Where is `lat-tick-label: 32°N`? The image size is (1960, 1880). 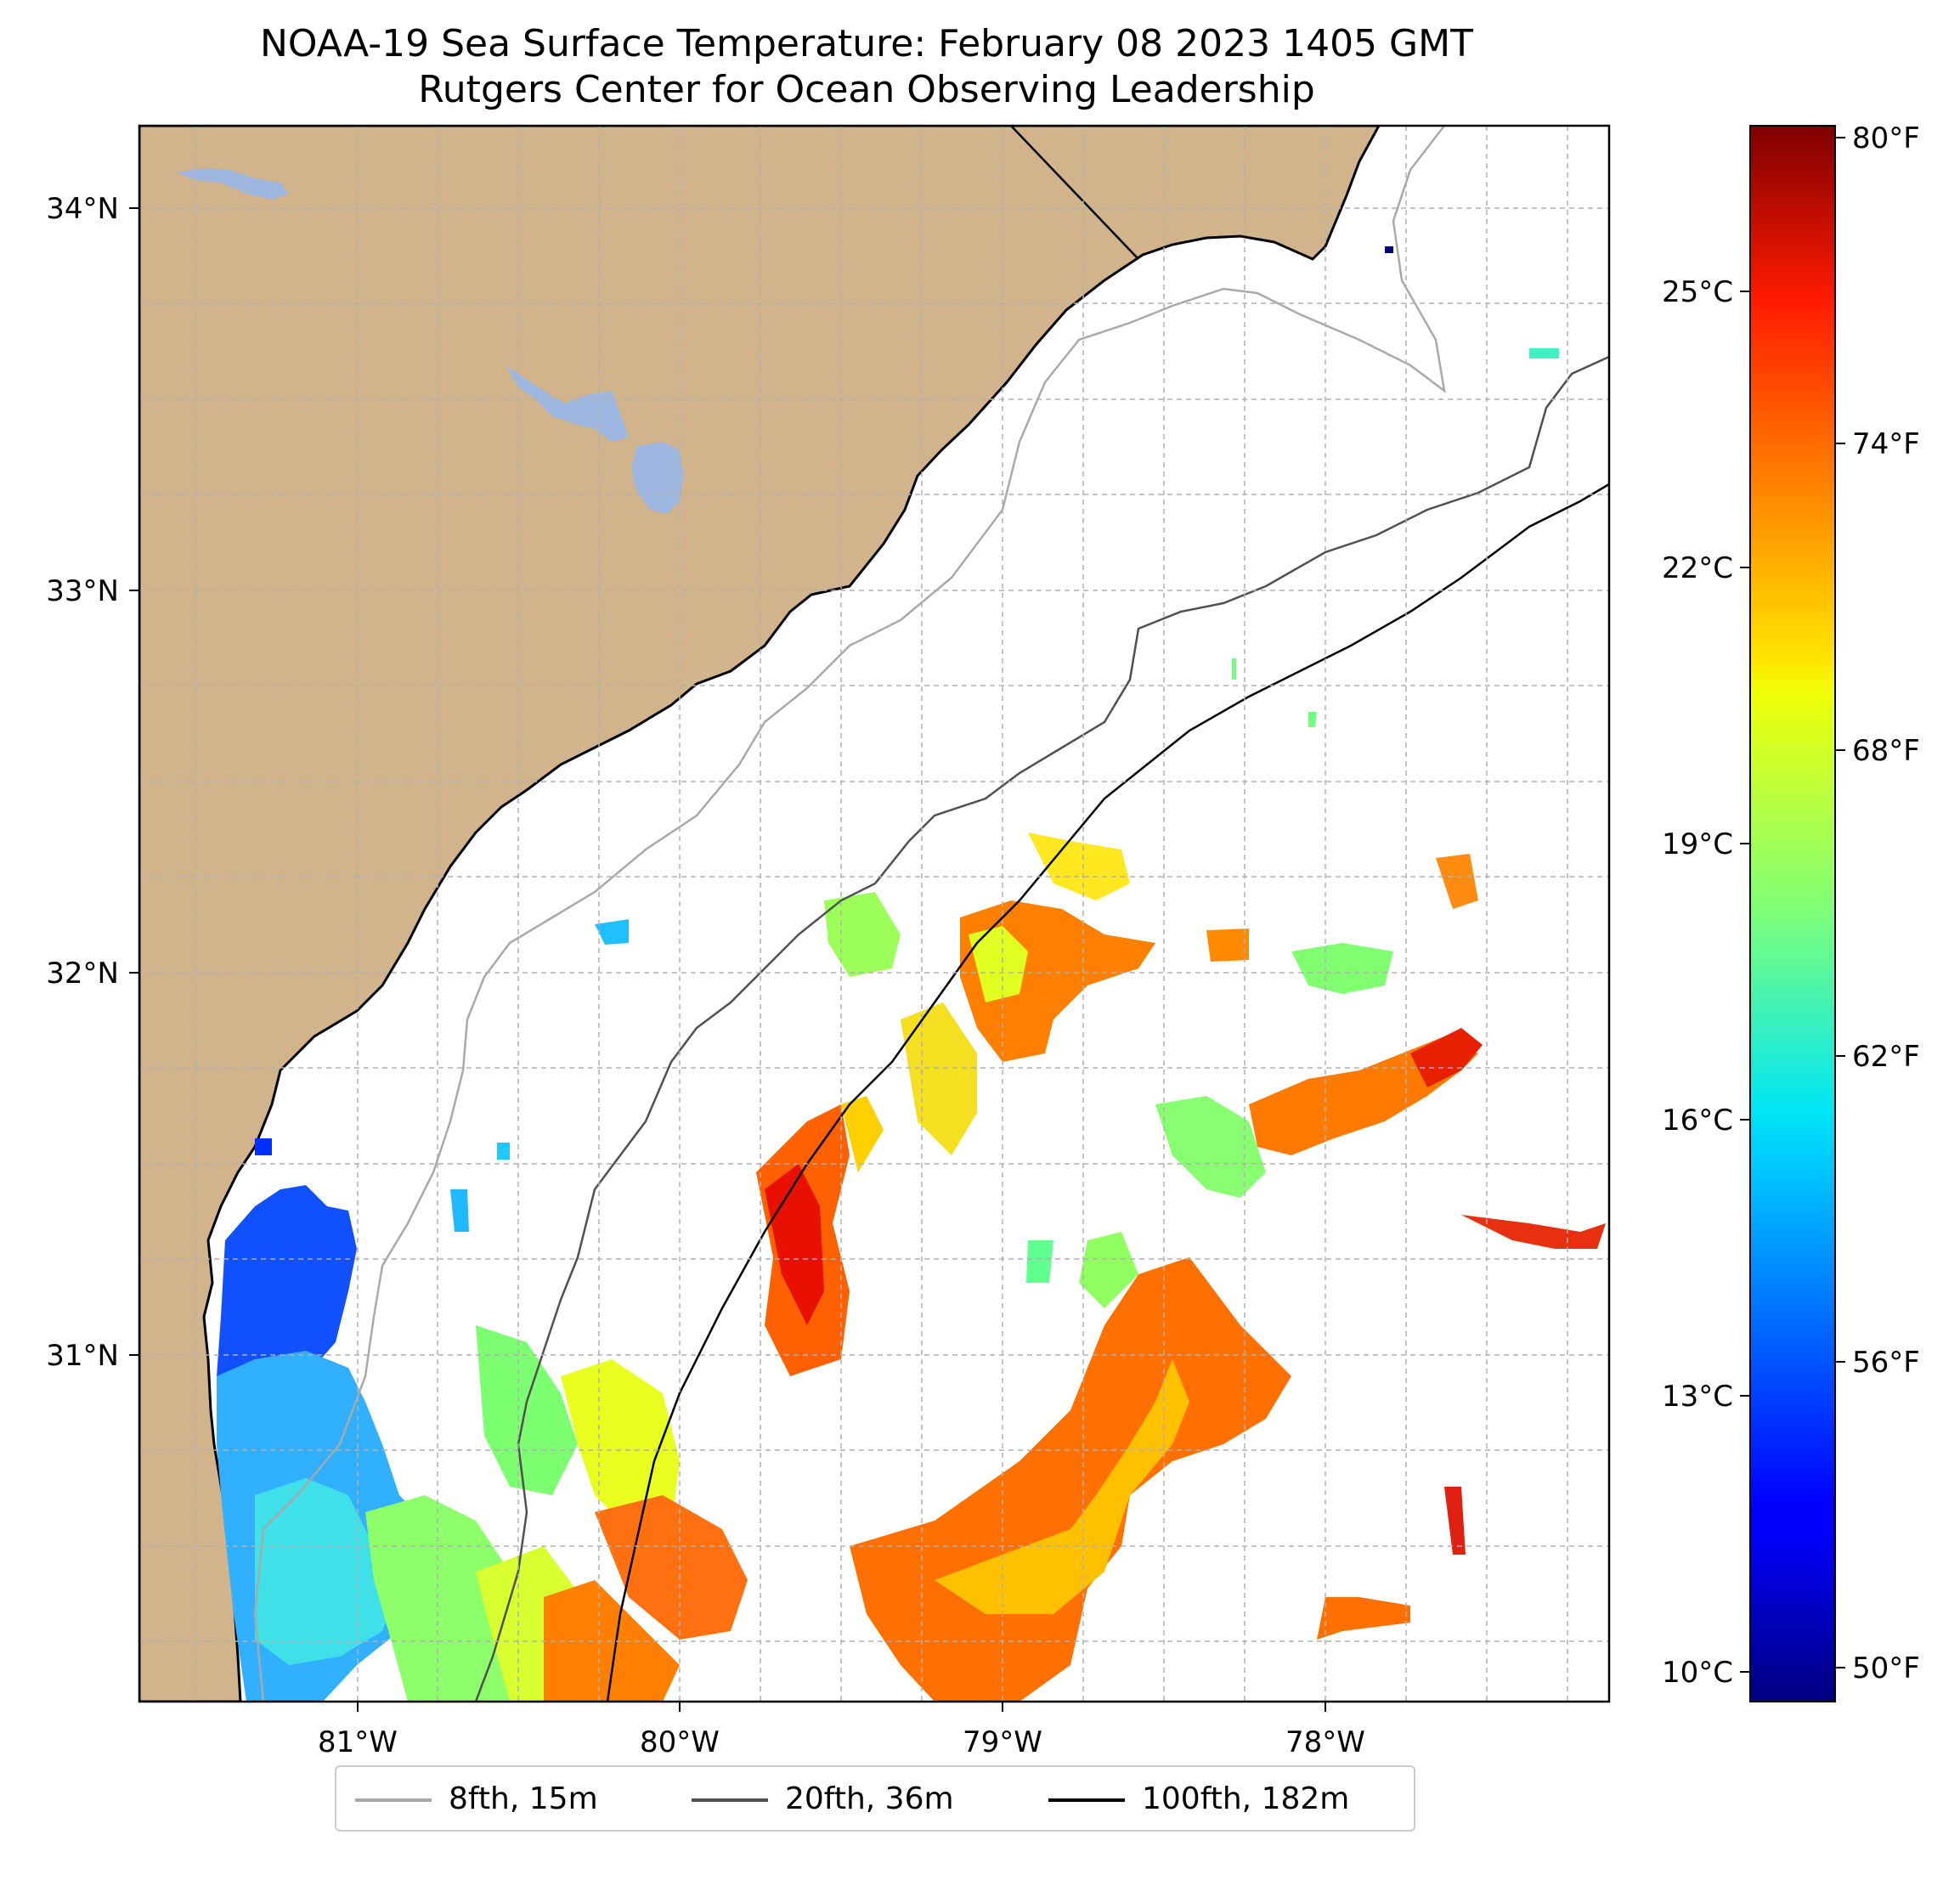
lat-tick-label: 32°N is located at coordinates (83, 974).